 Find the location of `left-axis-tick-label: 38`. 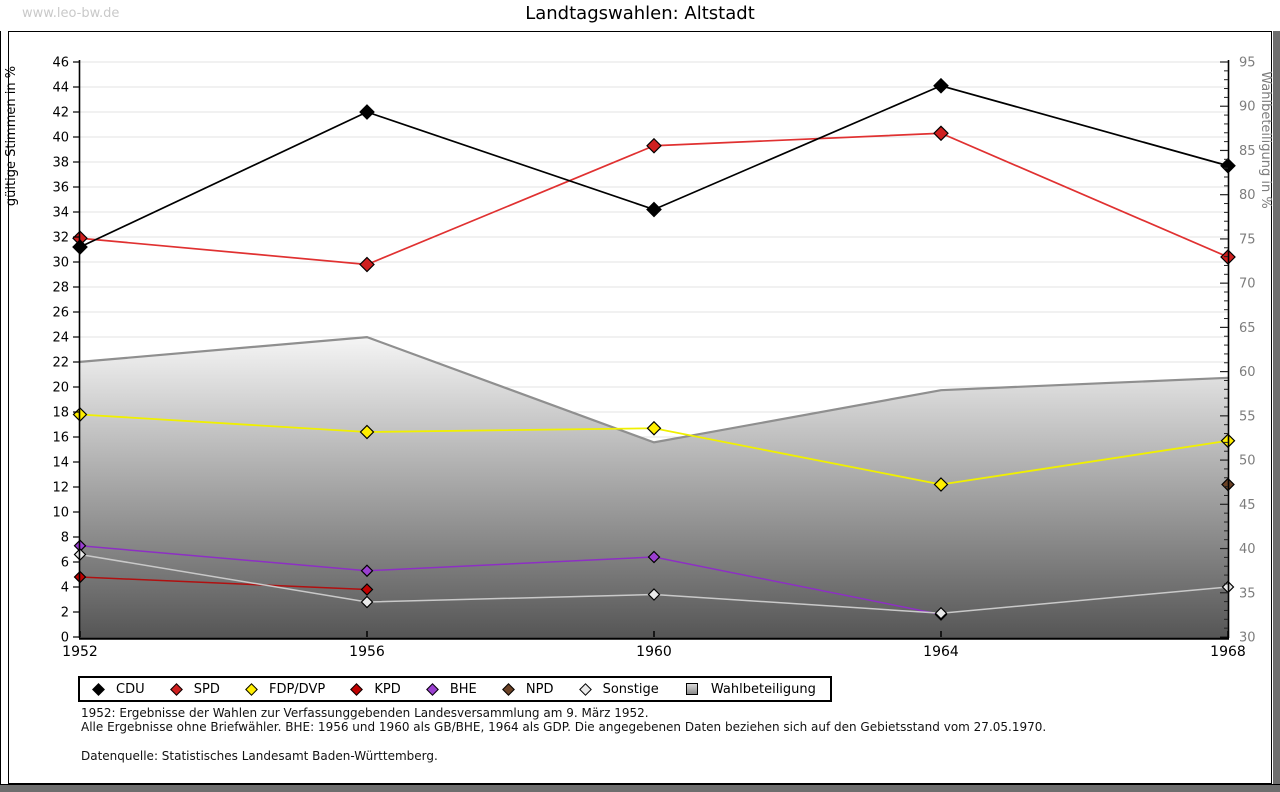

left-axis-tick-label: 38 is located at coordinates (60, 163).